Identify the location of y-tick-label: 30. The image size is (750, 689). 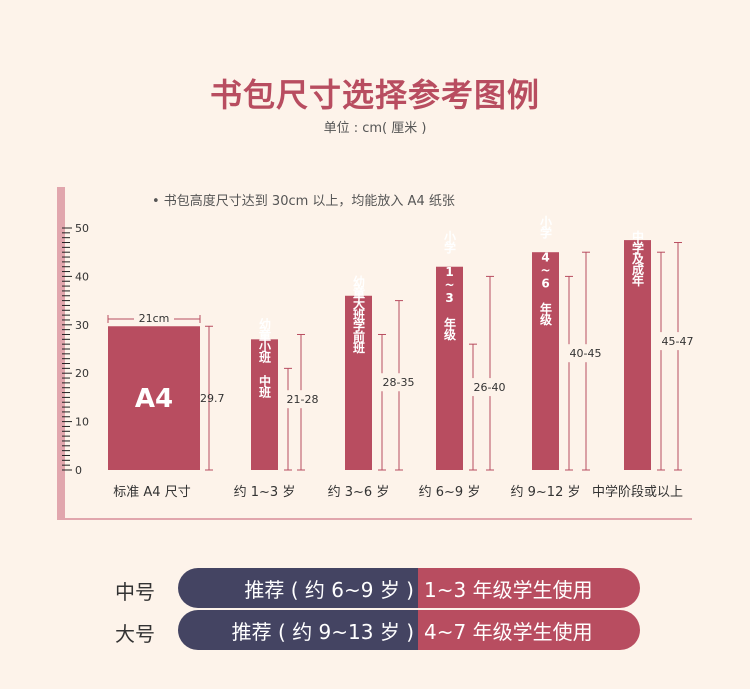
(82, 325).